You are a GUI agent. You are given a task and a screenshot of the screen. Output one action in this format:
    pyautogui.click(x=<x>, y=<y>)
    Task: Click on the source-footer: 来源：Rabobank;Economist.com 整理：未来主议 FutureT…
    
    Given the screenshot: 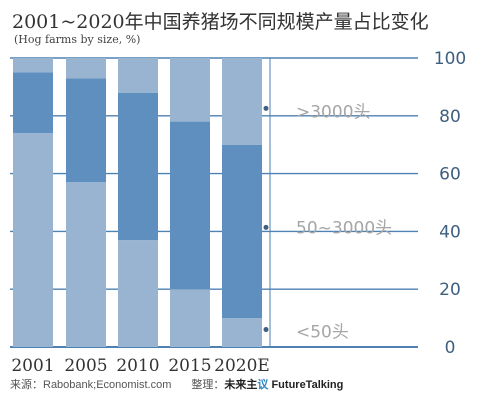 What is the action you would take?
    pyautogui.click(x=176, y=384)
    